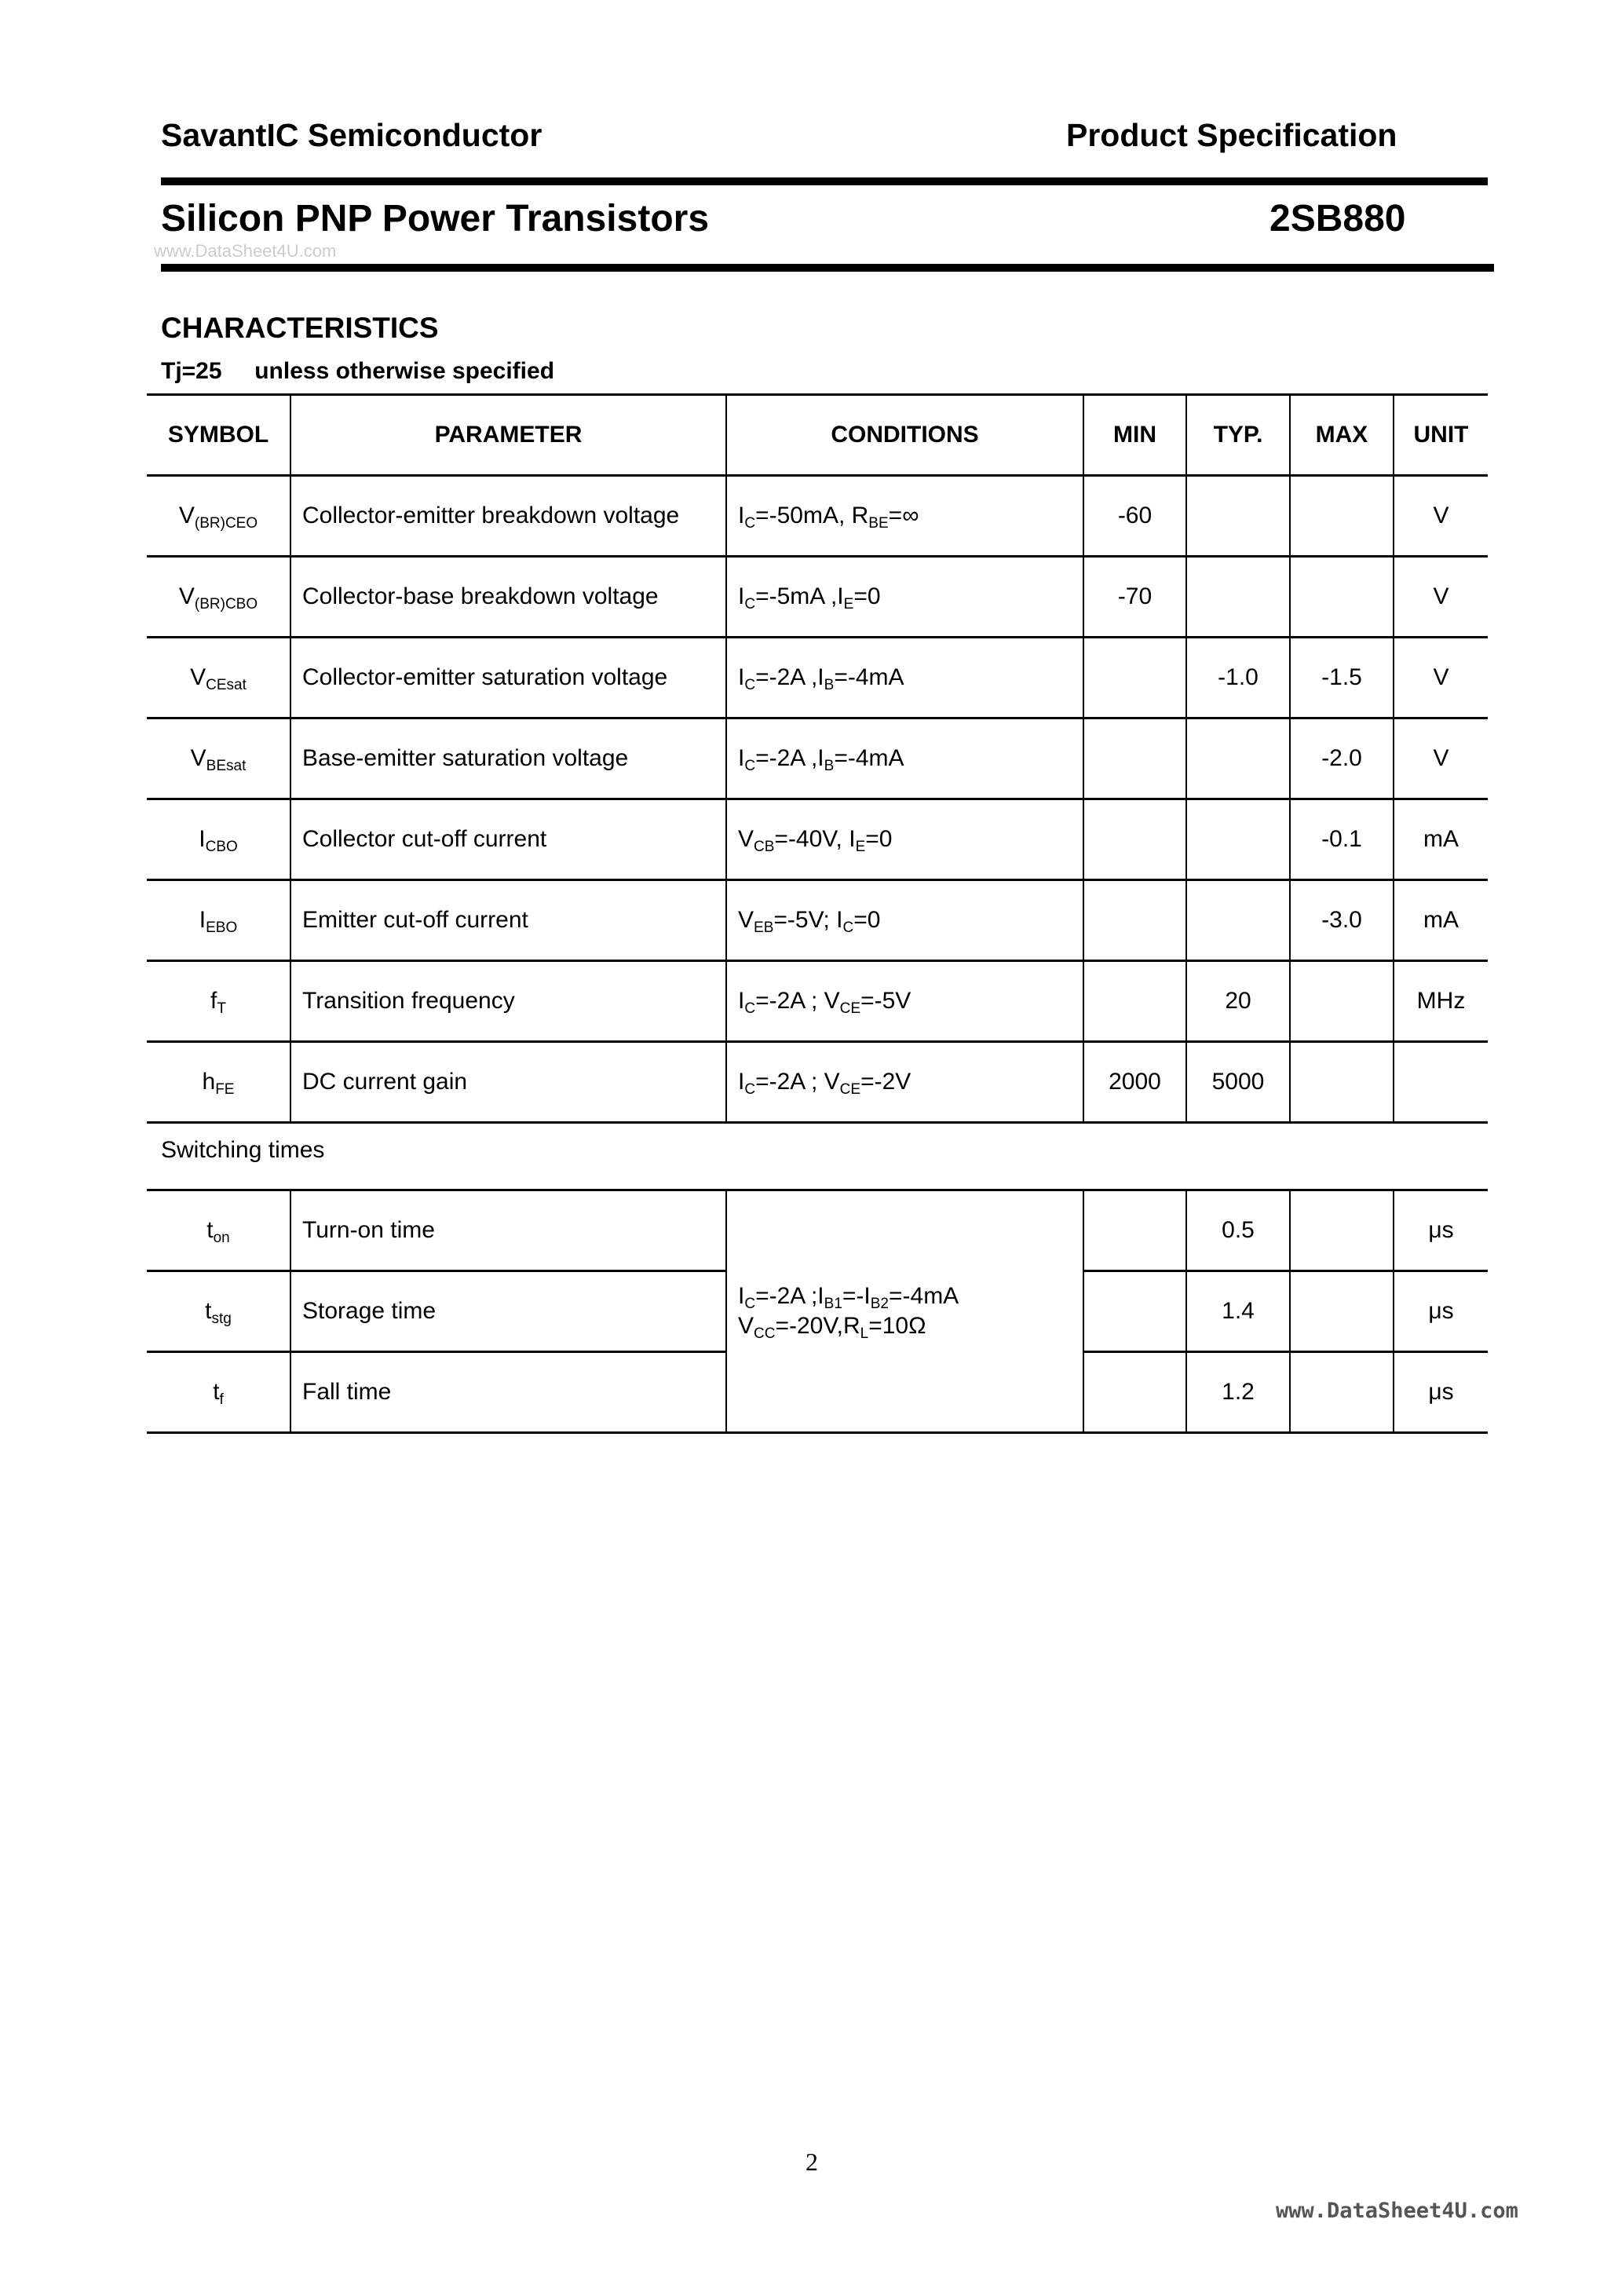  What do you see at coordinates (227, 766) in the screenshot?
I see `symbol-subscript: BEsat` at bounding box center [227, 766].